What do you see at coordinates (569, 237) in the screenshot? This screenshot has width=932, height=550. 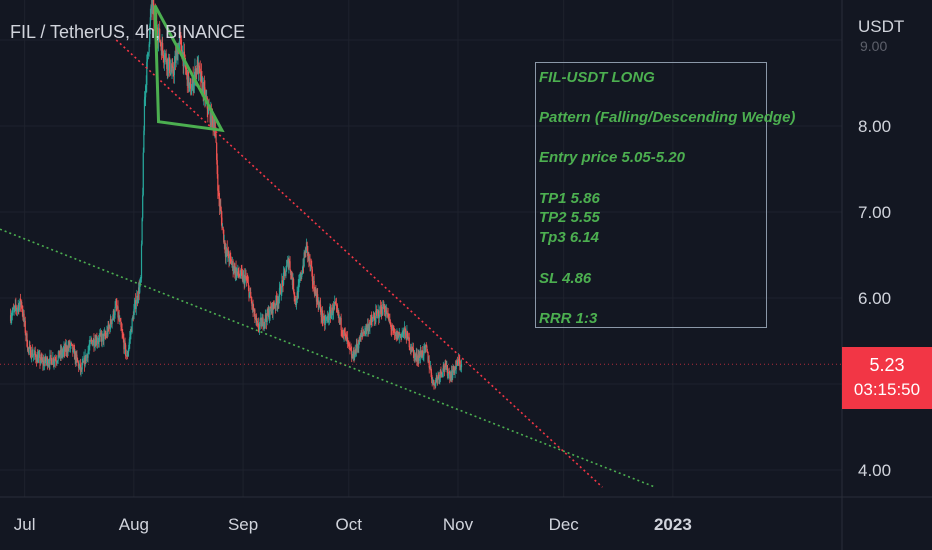 I see `note-tp3: Tp3 6.14` at bounding box center [569, 237].